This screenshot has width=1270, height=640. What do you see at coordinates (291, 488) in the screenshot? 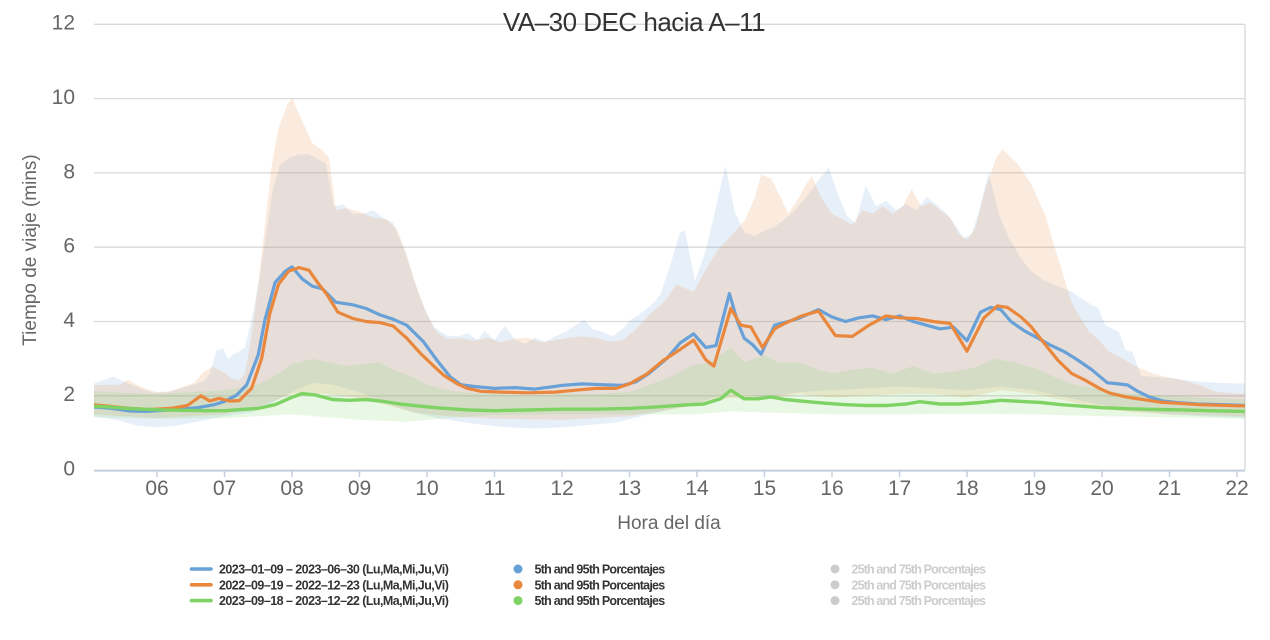
I see `svg-text: 08` at bounding box center [291, 488].